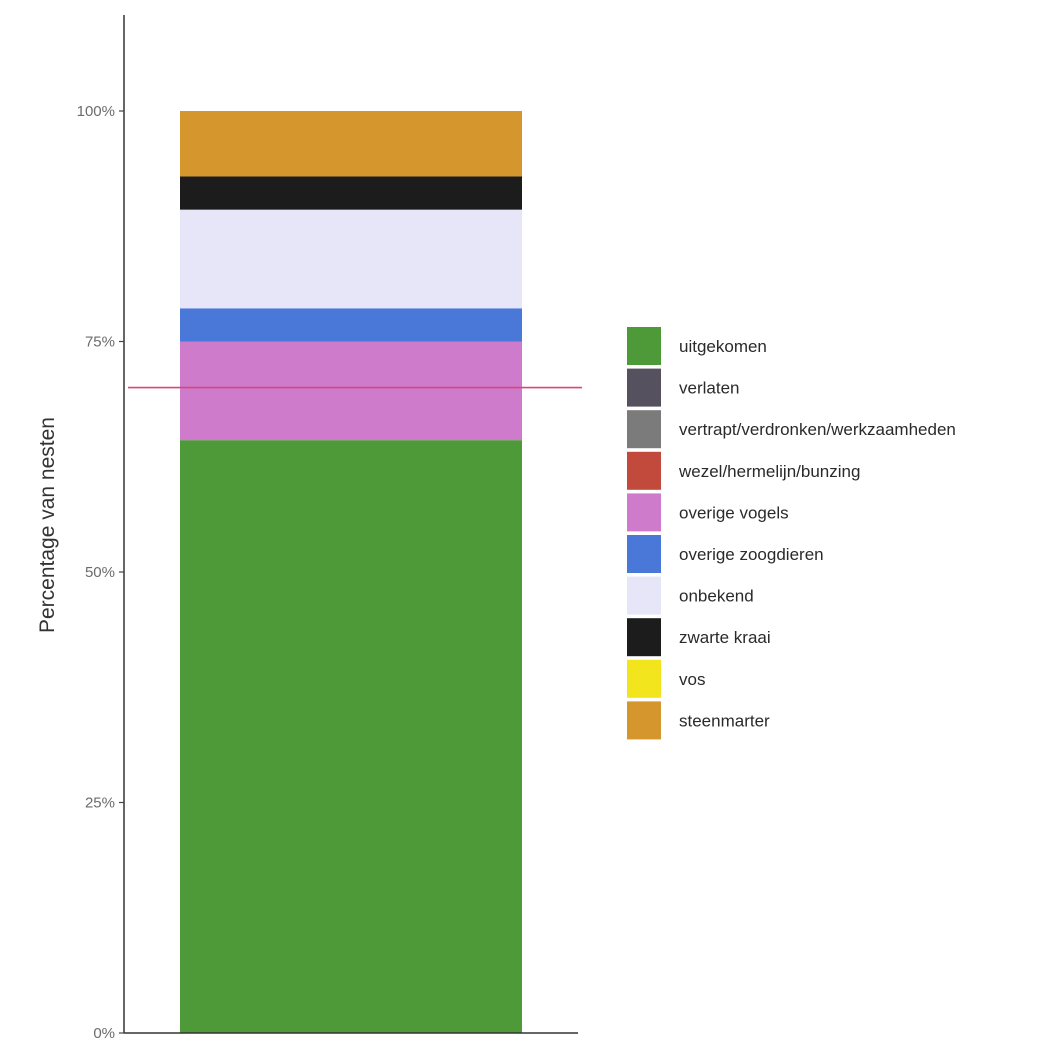  I want to click on legend-label-7: zwarte kraai, so click(725, 637).